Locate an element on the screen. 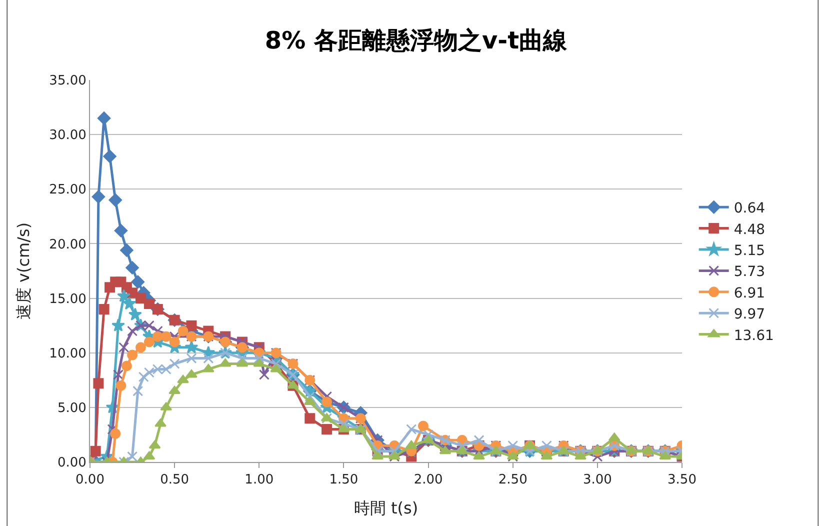 The image size is (832, 526). legend-label: 5.73 is located at coordinates (750, 272).